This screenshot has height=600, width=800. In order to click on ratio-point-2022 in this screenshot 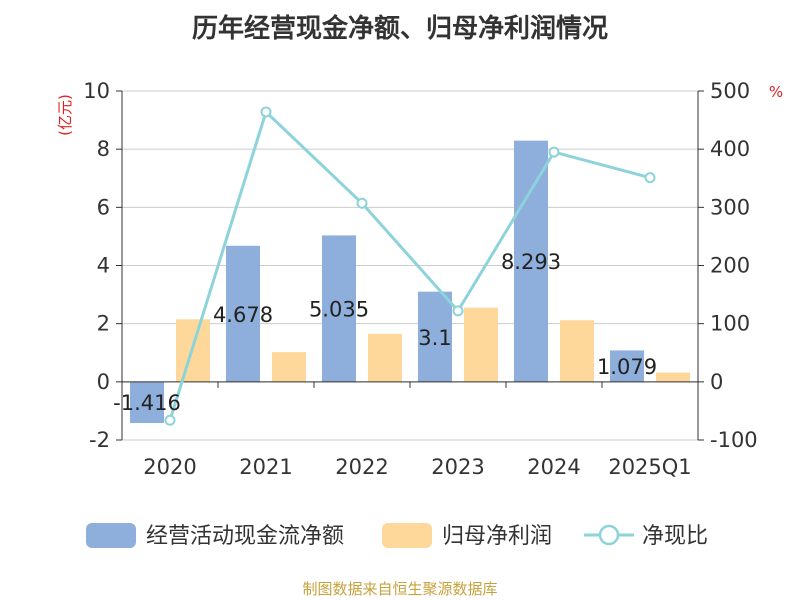, I will do `click(362, 203)`.